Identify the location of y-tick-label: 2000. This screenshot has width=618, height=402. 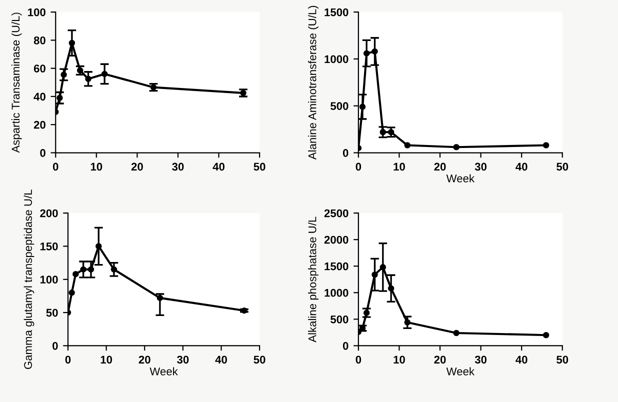
(336, 240).